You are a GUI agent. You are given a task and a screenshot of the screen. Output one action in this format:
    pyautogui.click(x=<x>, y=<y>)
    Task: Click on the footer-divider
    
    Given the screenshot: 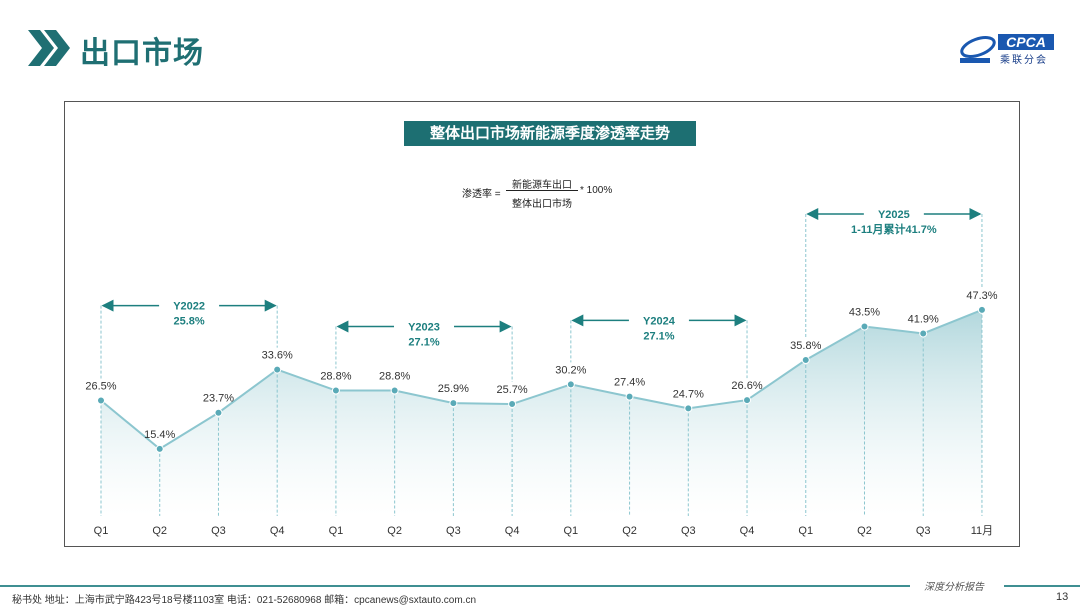 What is the action you would take?
    pyautogui.click(x=455, y=586)
    